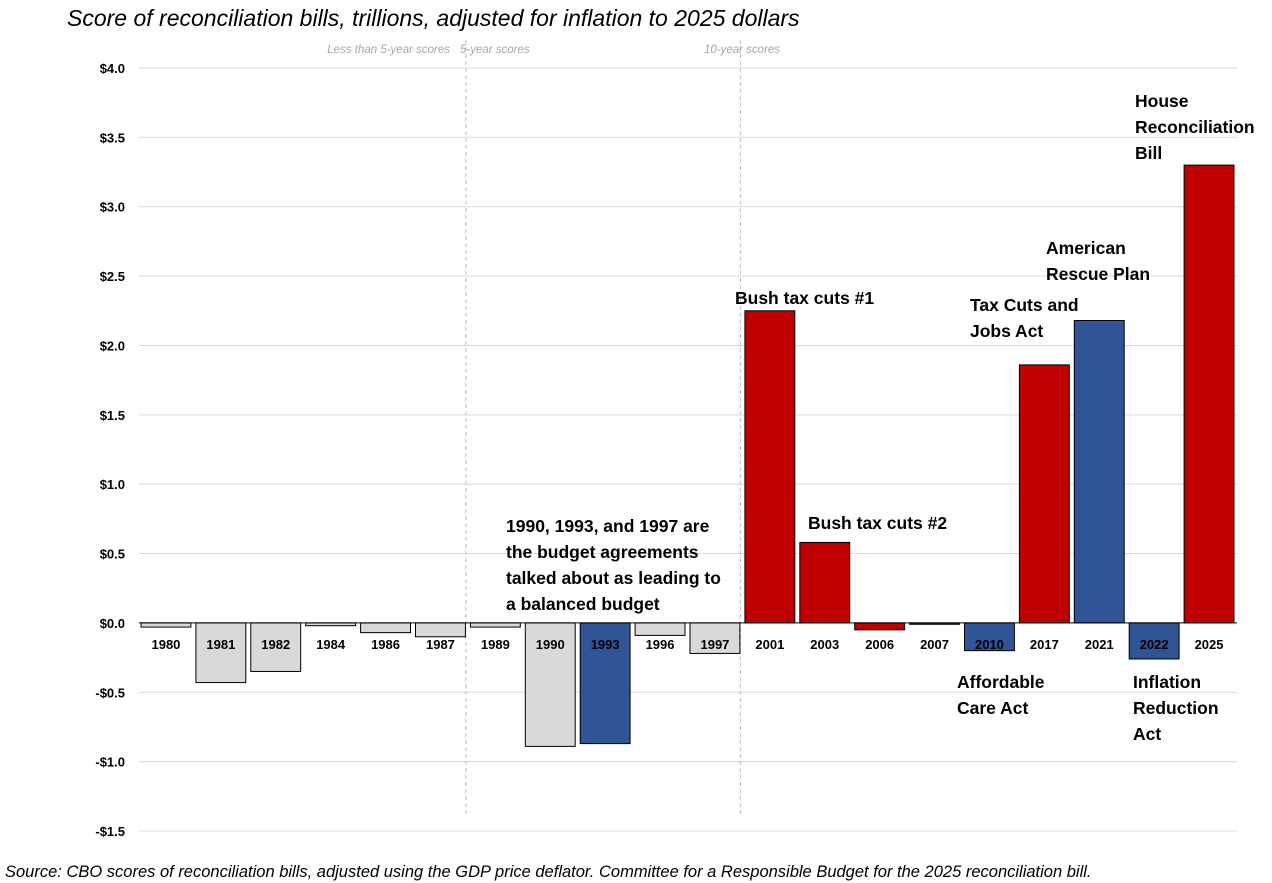 The image size is (1272, 883). I want to click on bar-1987, so click(440, 630).